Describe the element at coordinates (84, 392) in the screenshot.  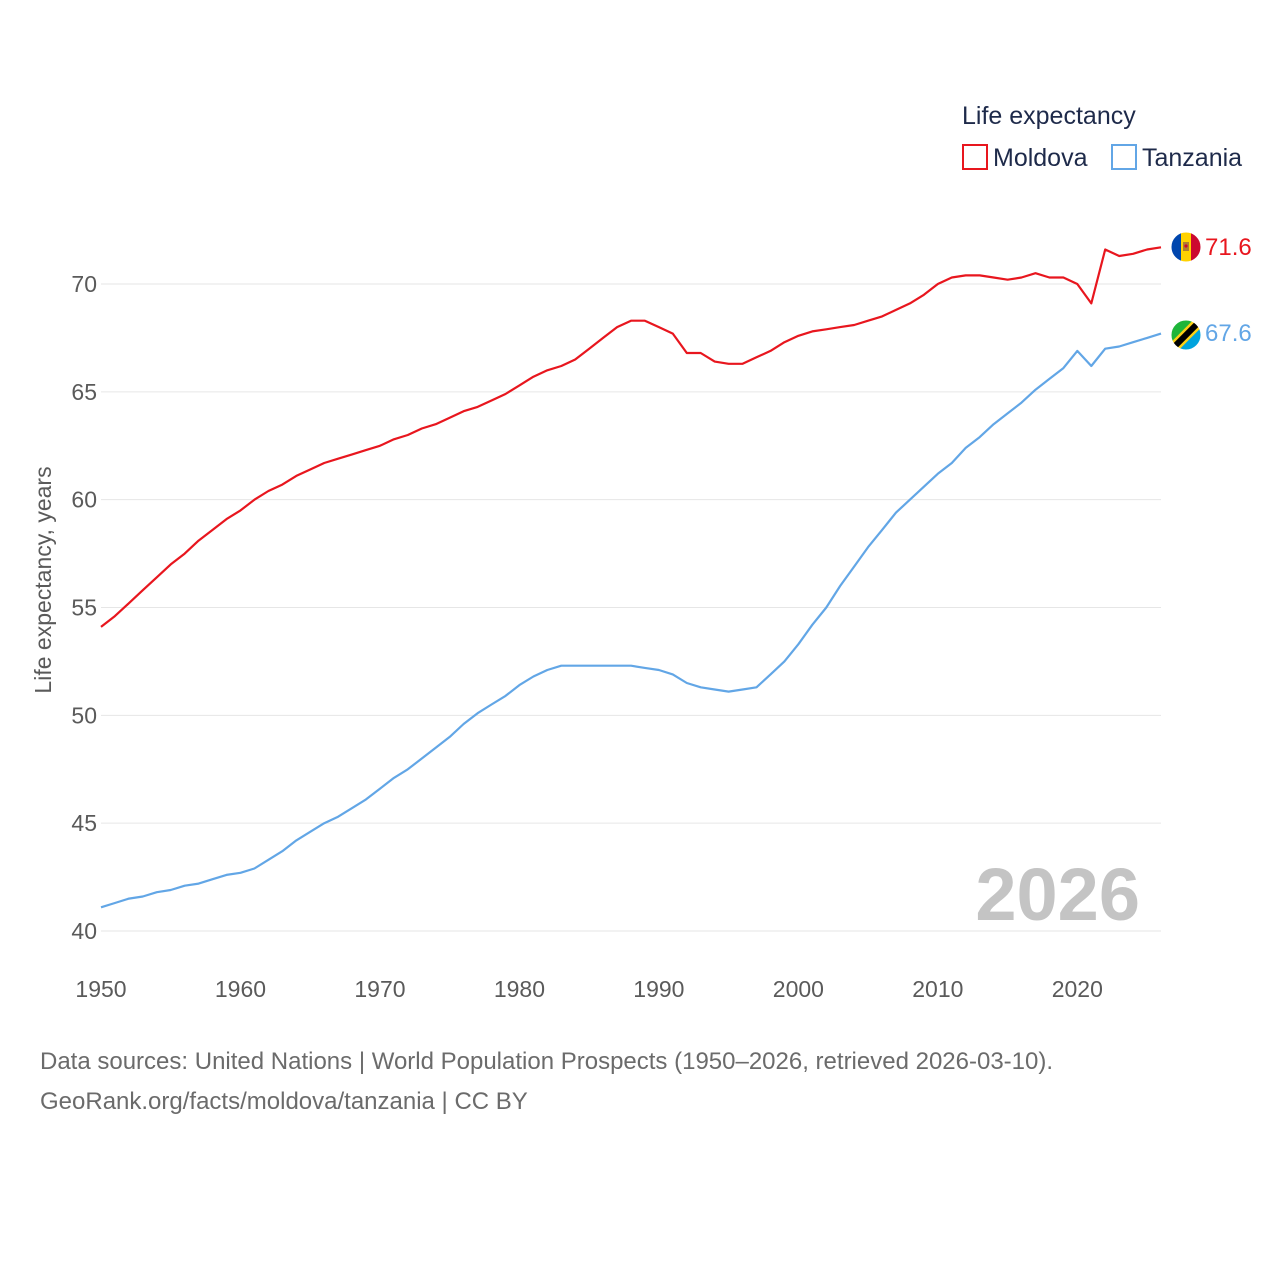
I see `y-tick-label: 65` at that location.